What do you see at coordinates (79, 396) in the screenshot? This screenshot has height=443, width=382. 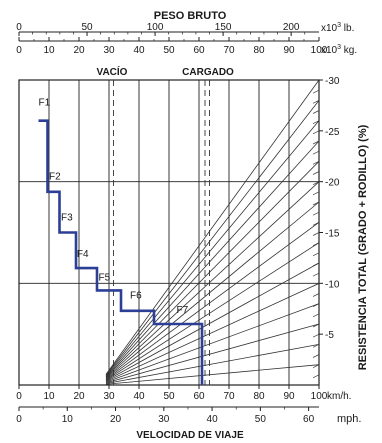 I see `kmh-tick-label: 20` at bounding box center [79, 396].